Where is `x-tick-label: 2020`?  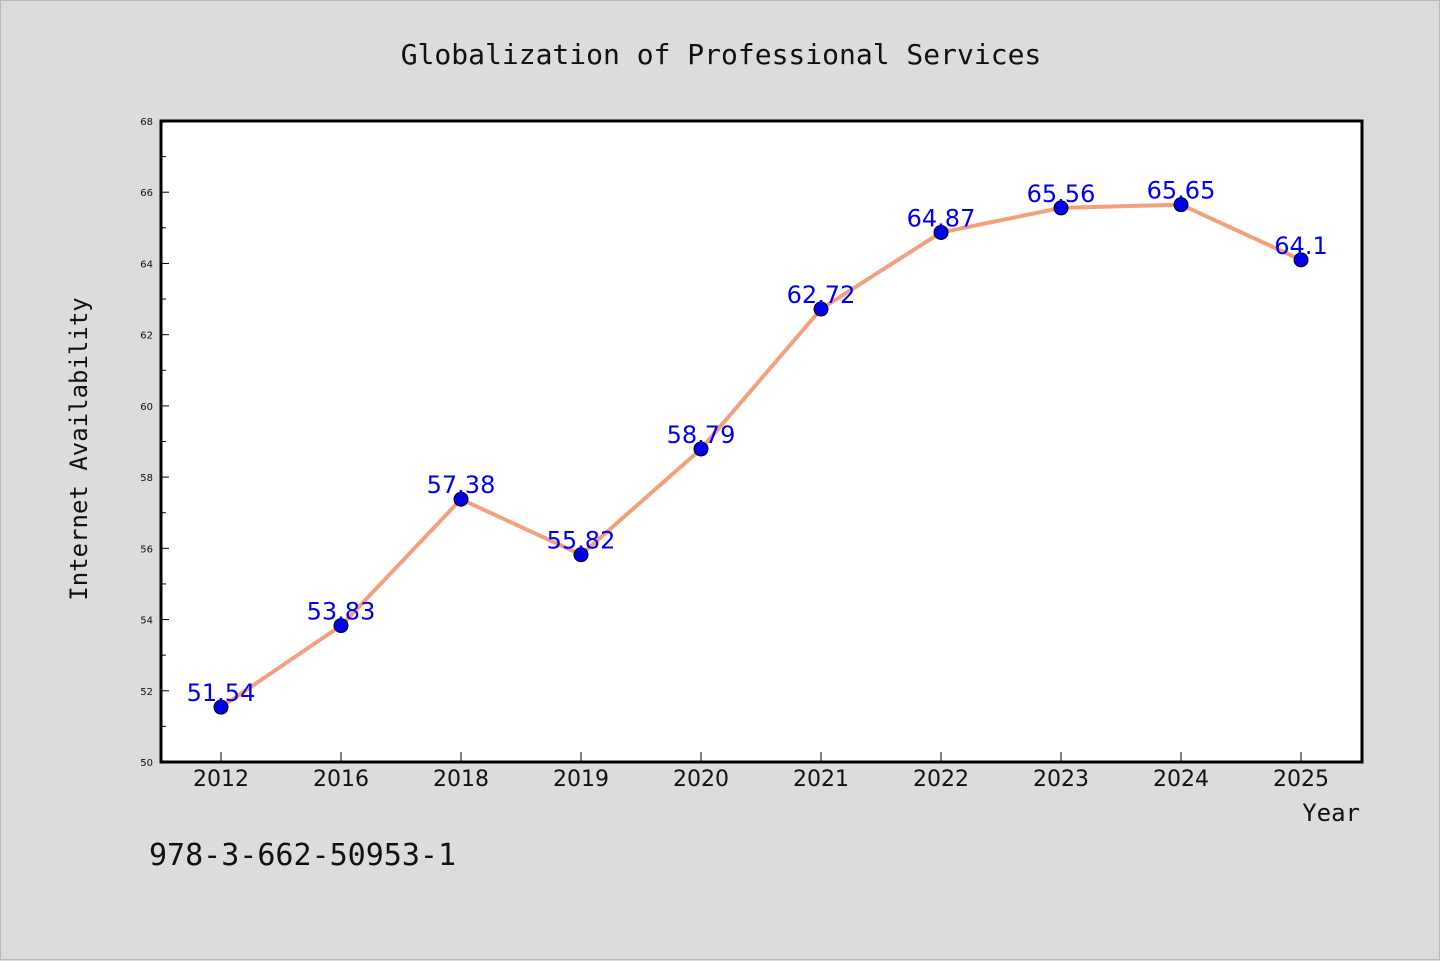
x-tick-label: 2020 is located at coordinates (701, 779).